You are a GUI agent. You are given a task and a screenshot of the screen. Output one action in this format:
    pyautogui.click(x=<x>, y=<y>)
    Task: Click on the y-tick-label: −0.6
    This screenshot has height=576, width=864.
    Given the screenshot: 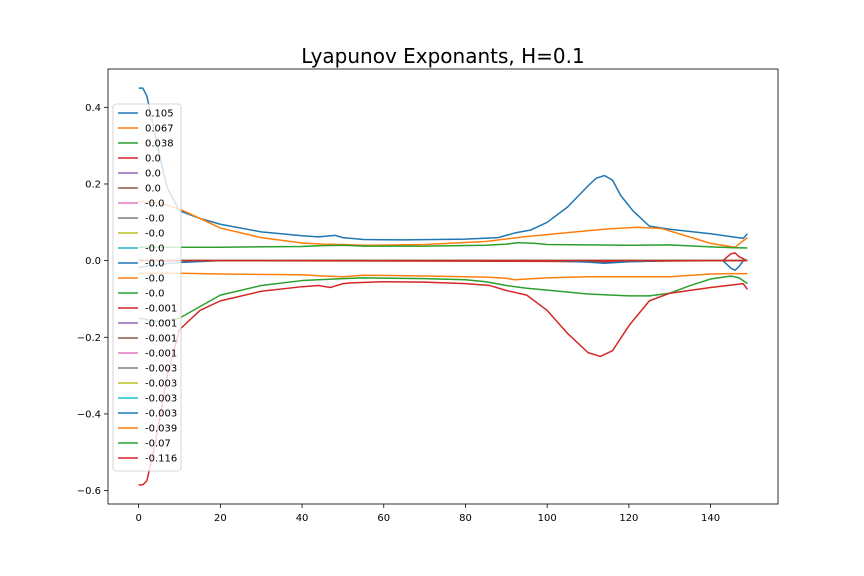 What is the action you would take?
    pyautogui.click(x=89, y=491)
    